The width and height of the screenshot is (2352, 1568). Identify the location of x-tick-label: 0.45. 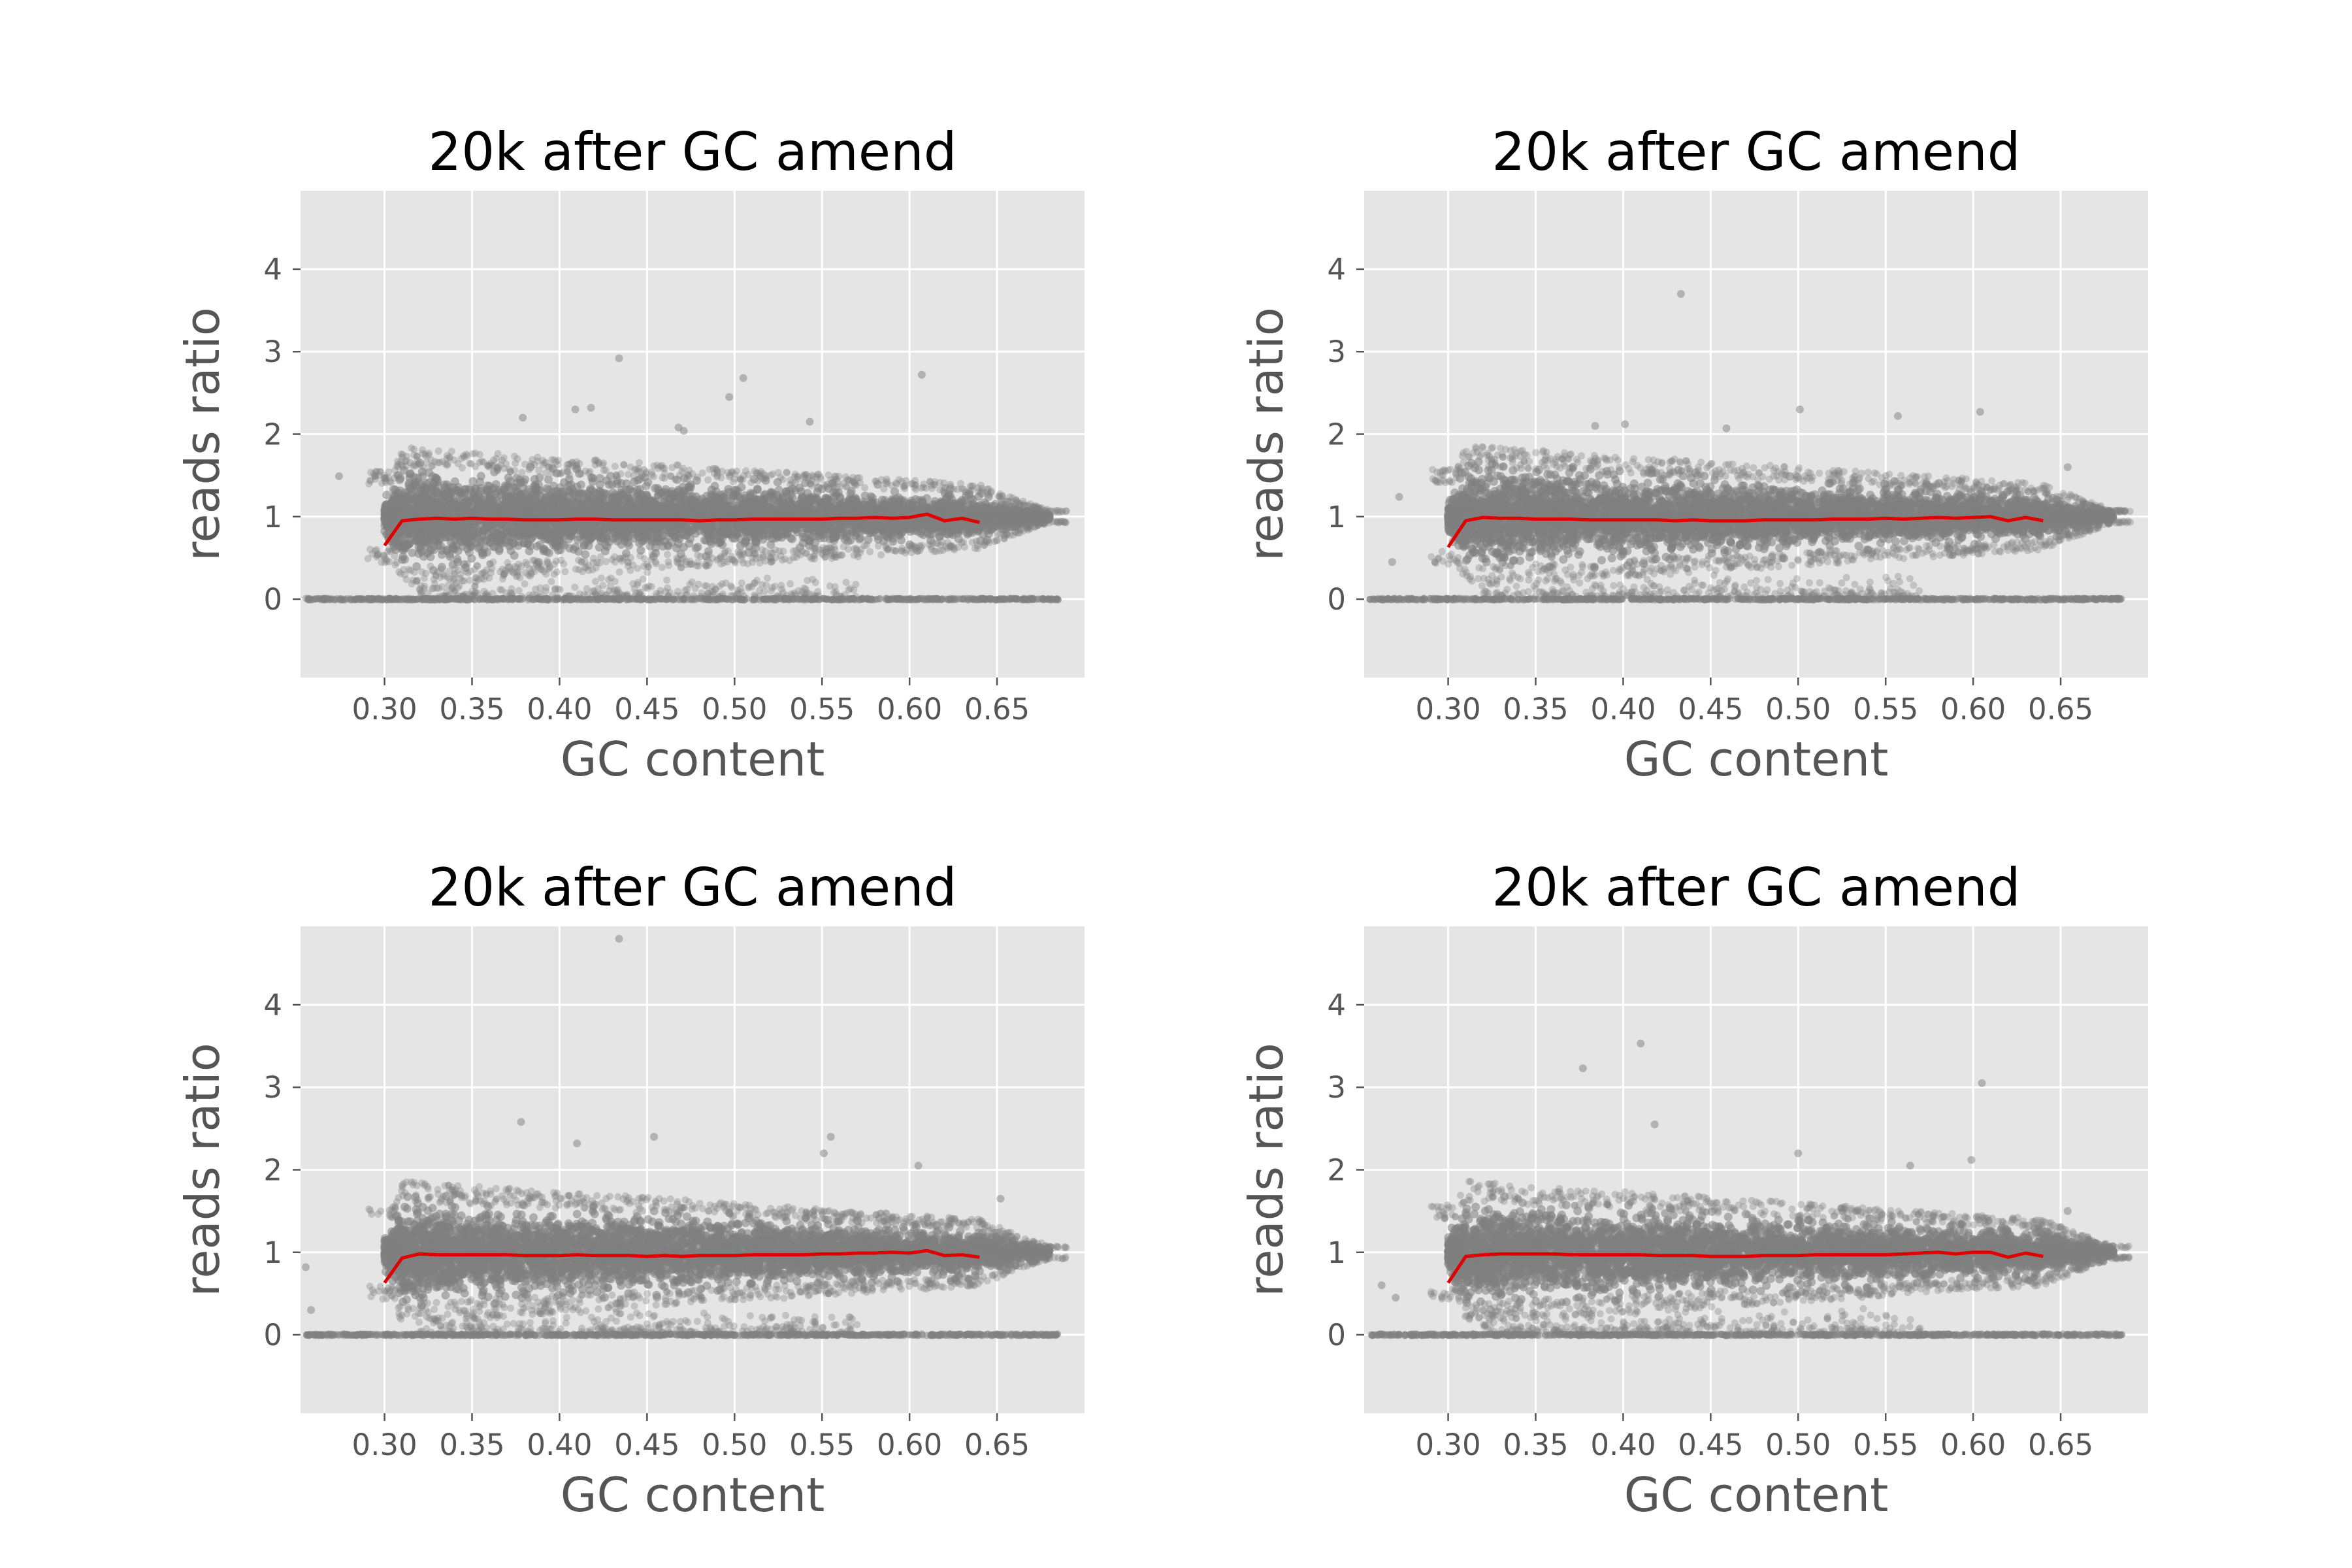
(646, 709).